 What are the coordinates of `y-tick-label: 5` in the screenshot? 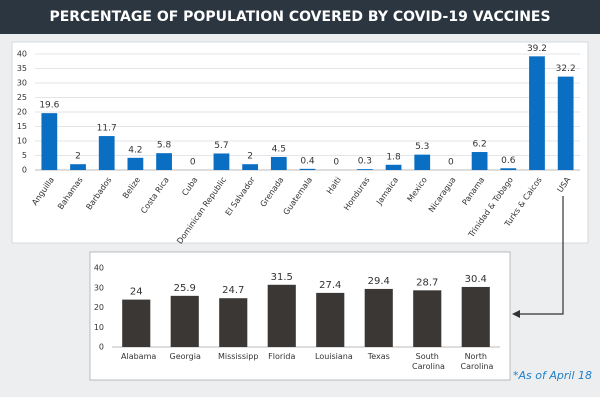 It's located at (24, 155).